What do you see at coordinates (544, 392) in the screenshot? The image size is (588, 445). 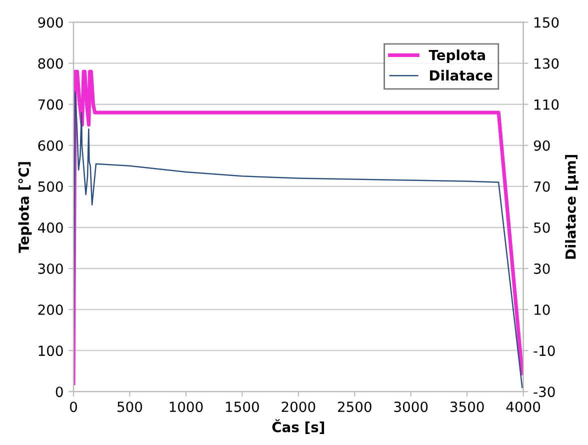 I see `y2-tick-label: -30` at bounding box center [544, 392].